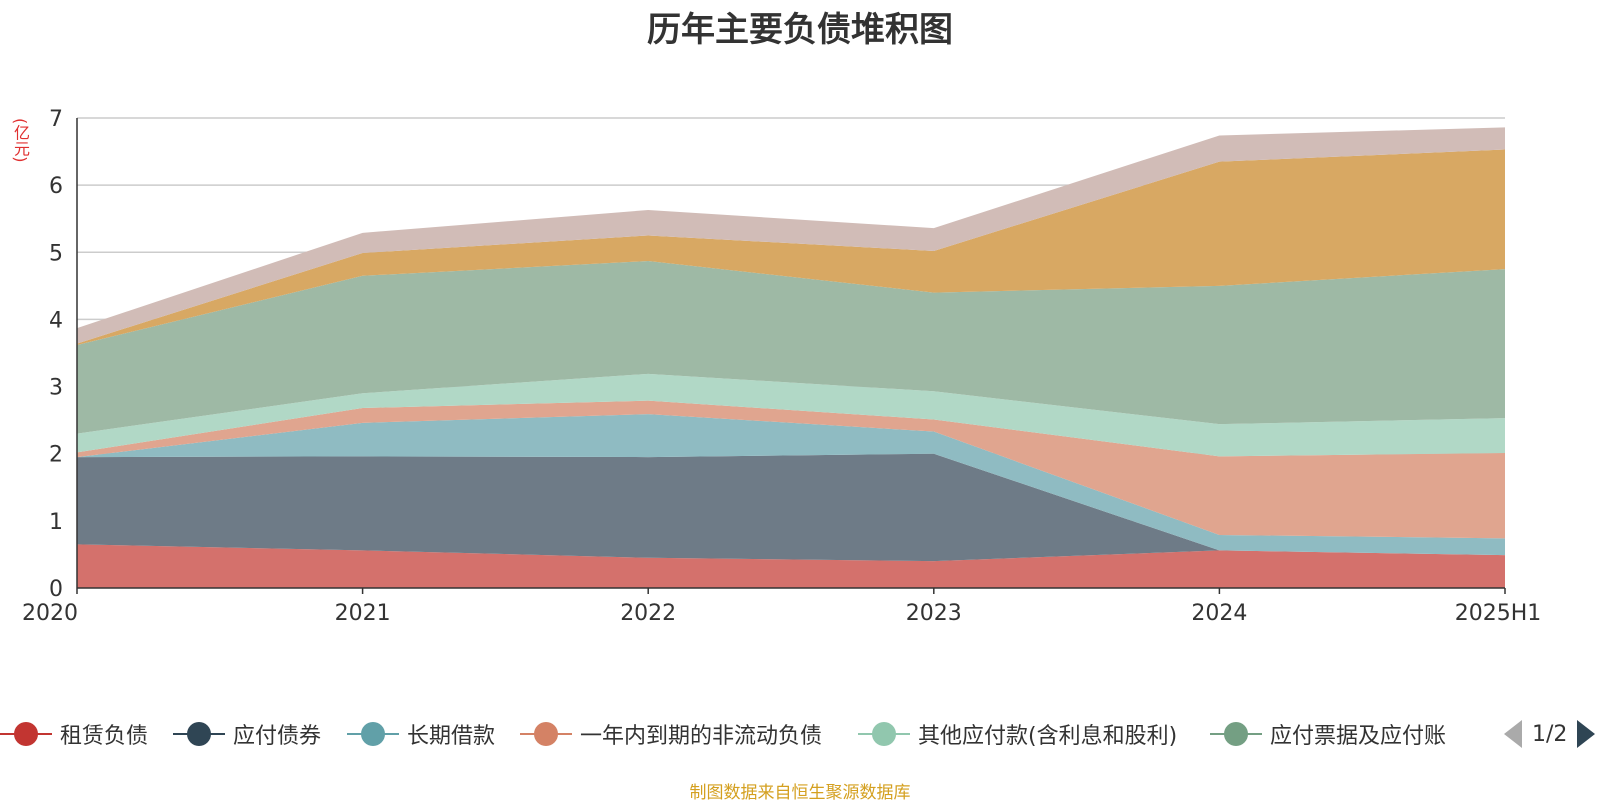 The width and height of the screenshot is (1600, 803). I want to click on x-tick-label: 2022, so click(648, 613).